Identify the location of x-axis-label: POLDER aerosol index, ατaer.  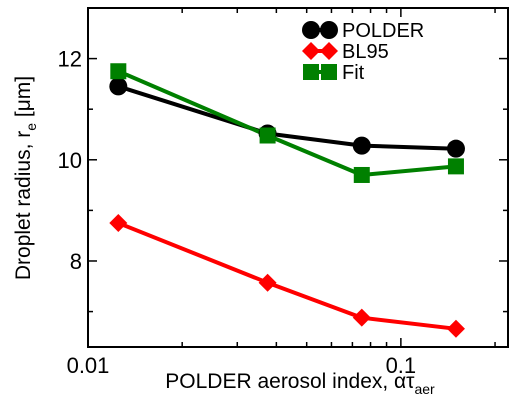
(300, 383).